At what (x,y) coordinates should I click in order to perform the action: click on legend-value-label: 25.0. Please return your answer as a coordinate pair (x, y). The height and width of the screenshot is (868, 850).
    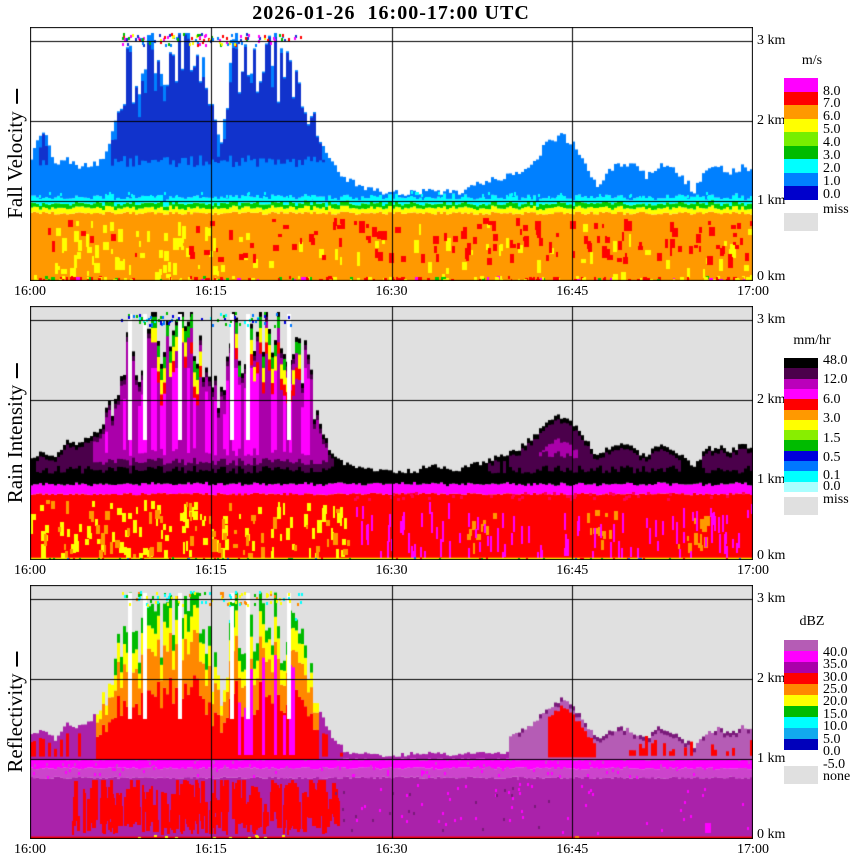
    Looking at the image, I should click on (835, 689).